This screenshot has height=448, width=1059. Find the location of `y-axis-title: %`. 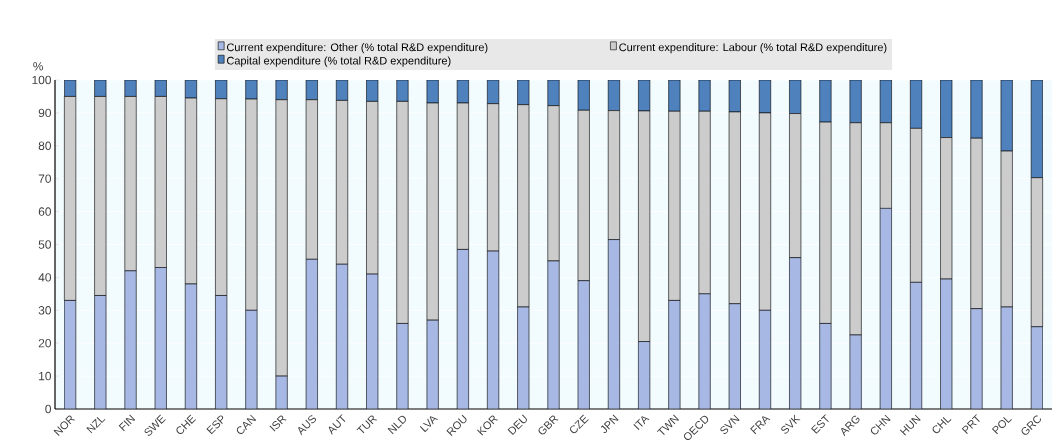

y-axis-title: % is located at coordinates (38, 66).